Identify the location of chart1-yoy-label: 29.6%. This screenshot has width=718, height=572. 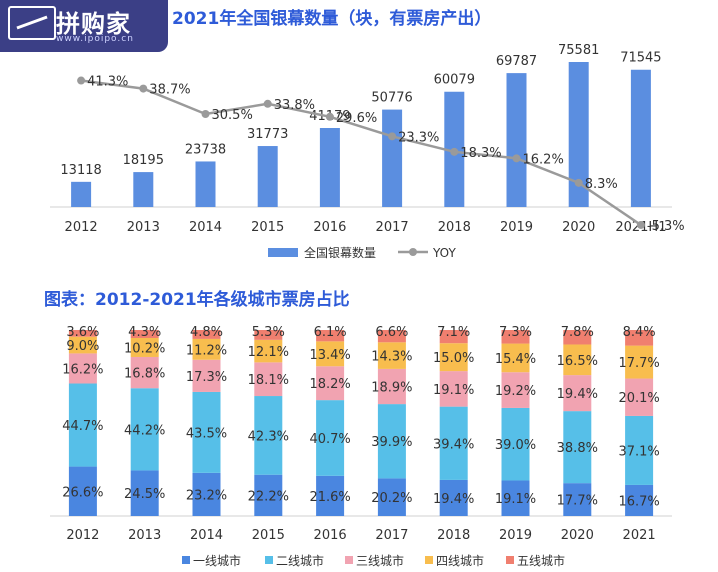
(356, 118).